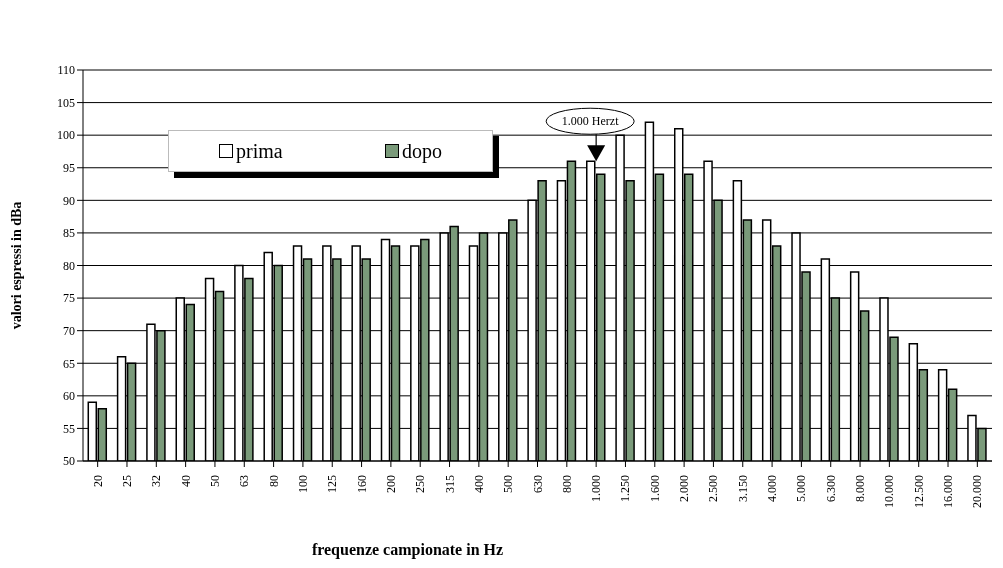 The height and width of the screenshot is (568, 1003). Describe the element at coordinates (214, 481) in the screenshot. I see `x-tick-label: 50` at that location.